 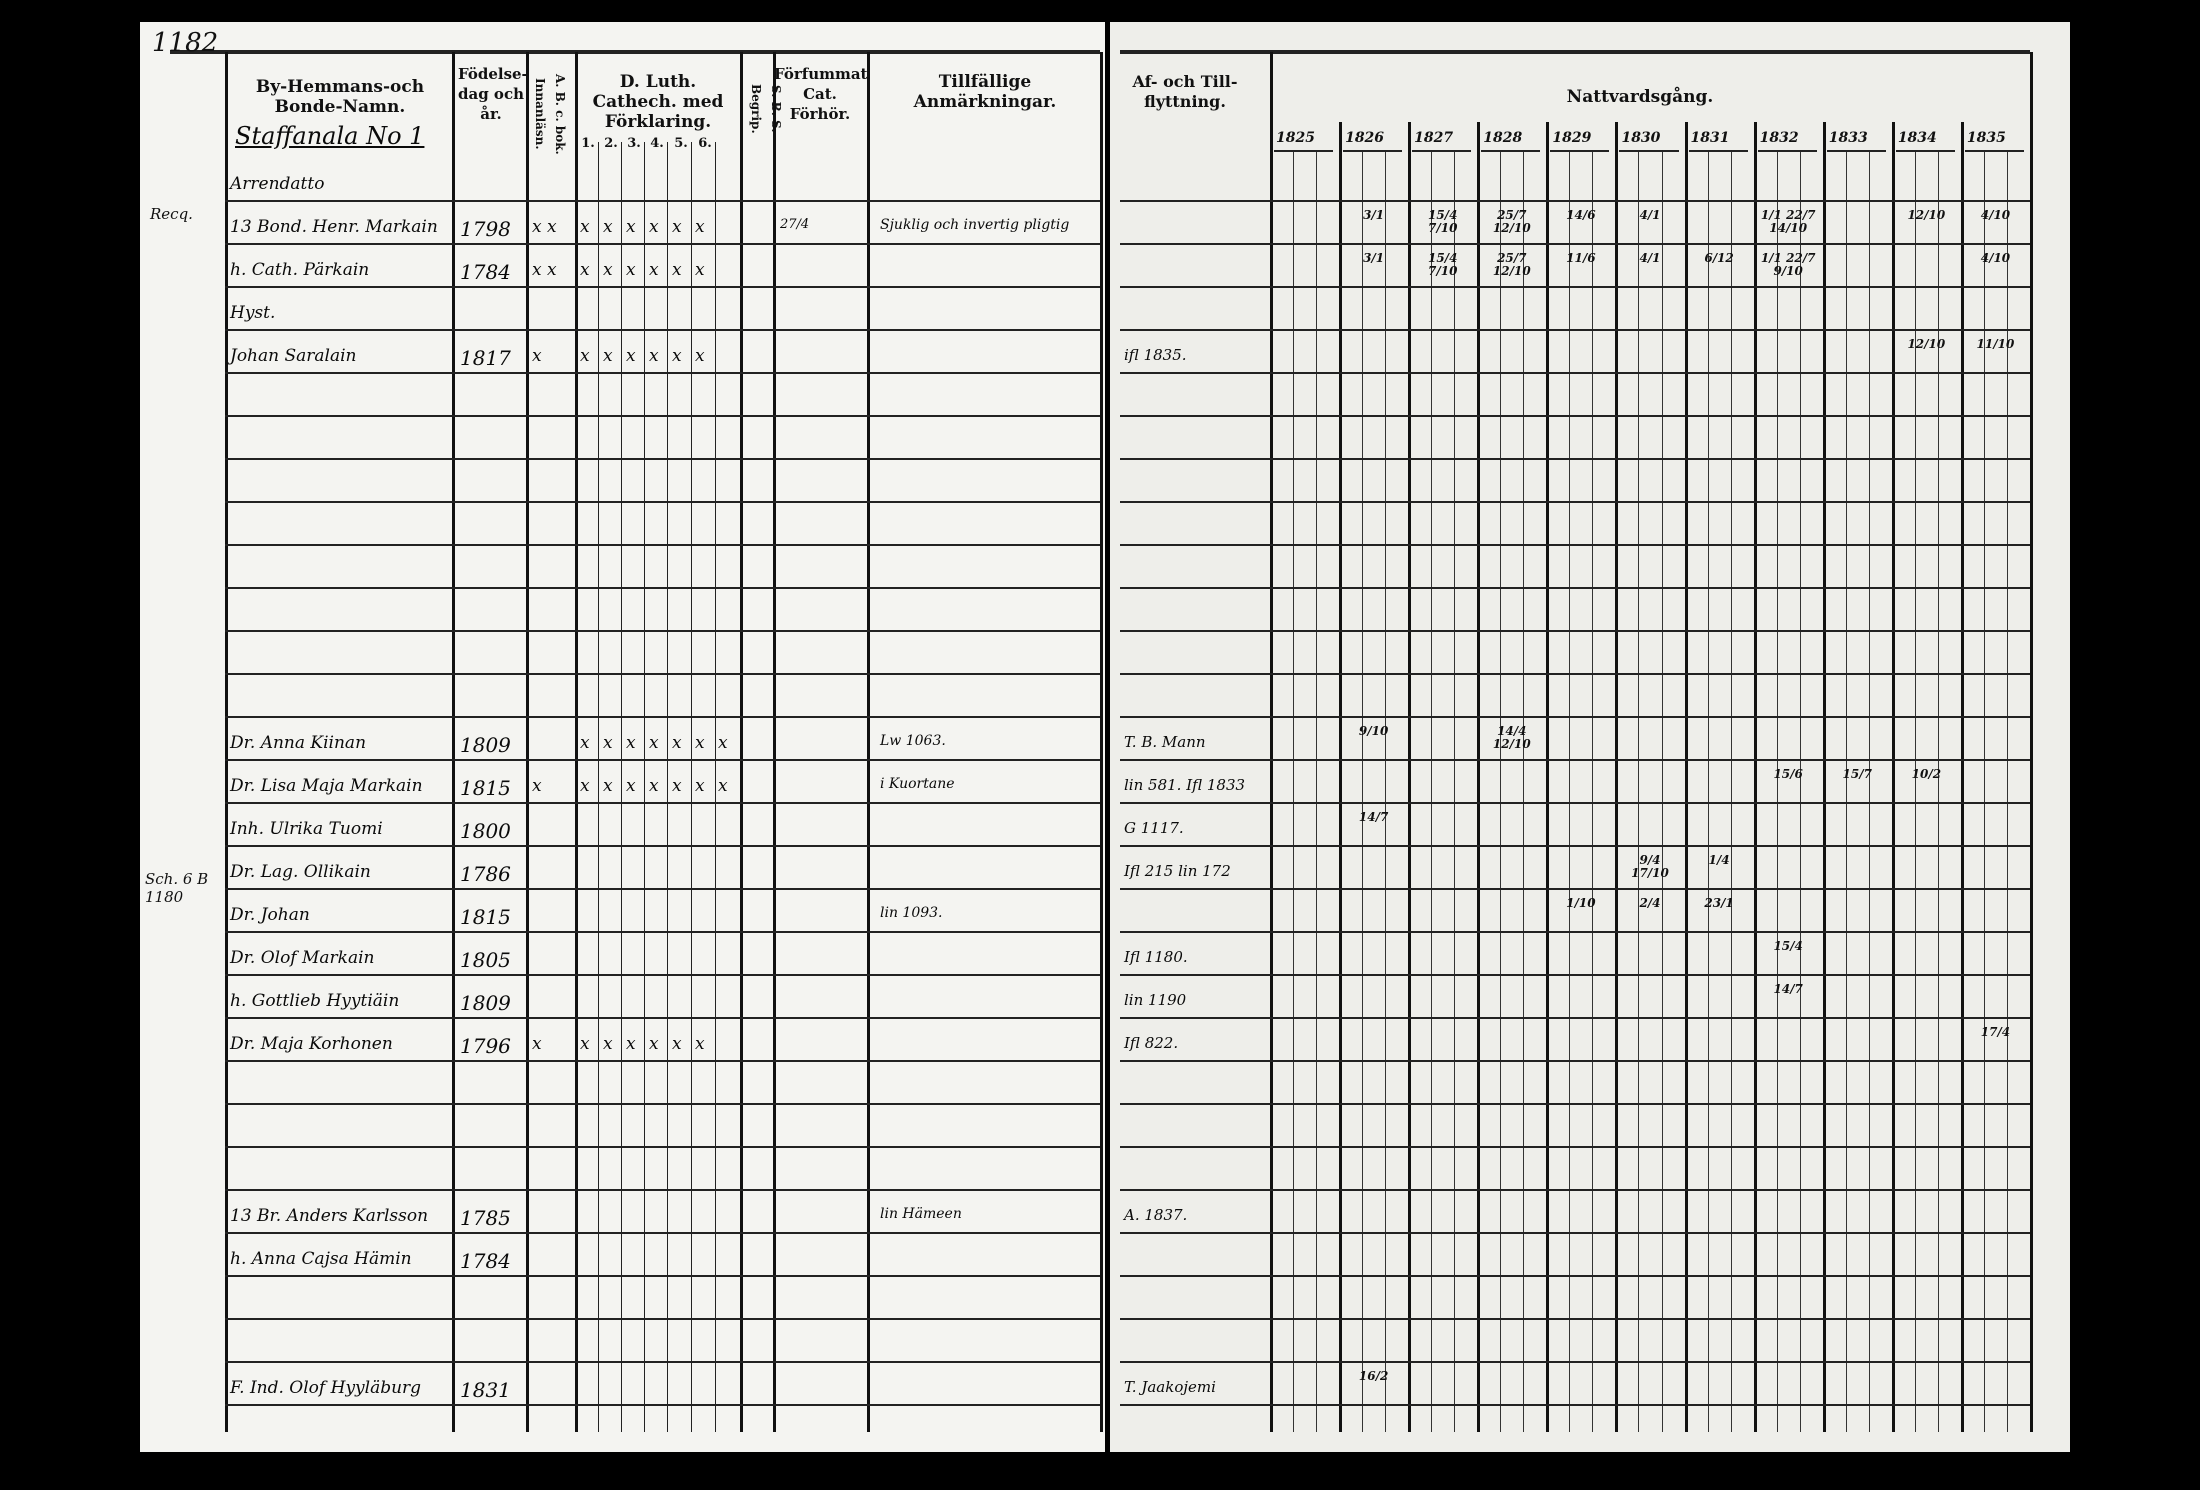 I want to click on year-label: 1830, so click(x=1641, y=138).